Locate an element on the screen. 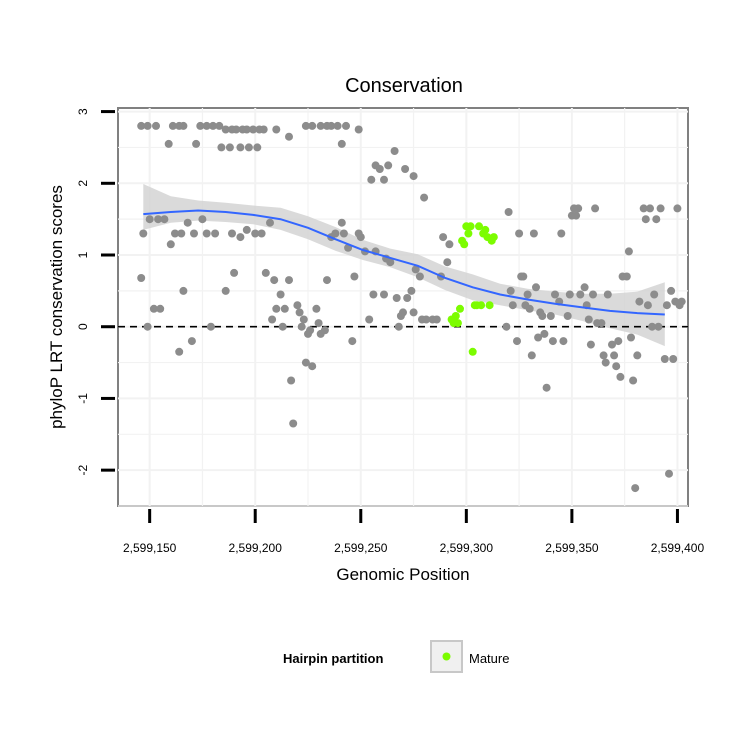 The image size is (750, 750). y-tick-label: 3 is located at coordinates (83, 111).